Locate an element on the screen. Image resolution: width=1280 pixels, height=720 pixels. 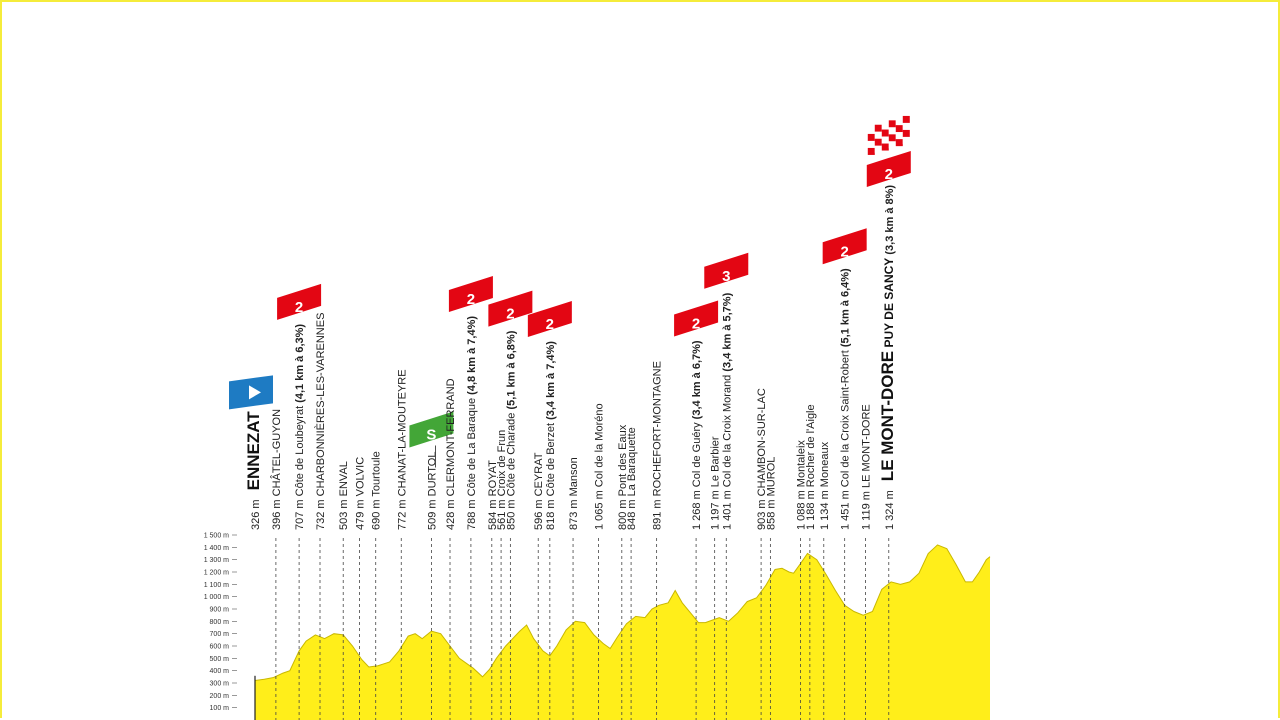
waypoint-name: ENNEZAT is located at coordinates (253, 451).